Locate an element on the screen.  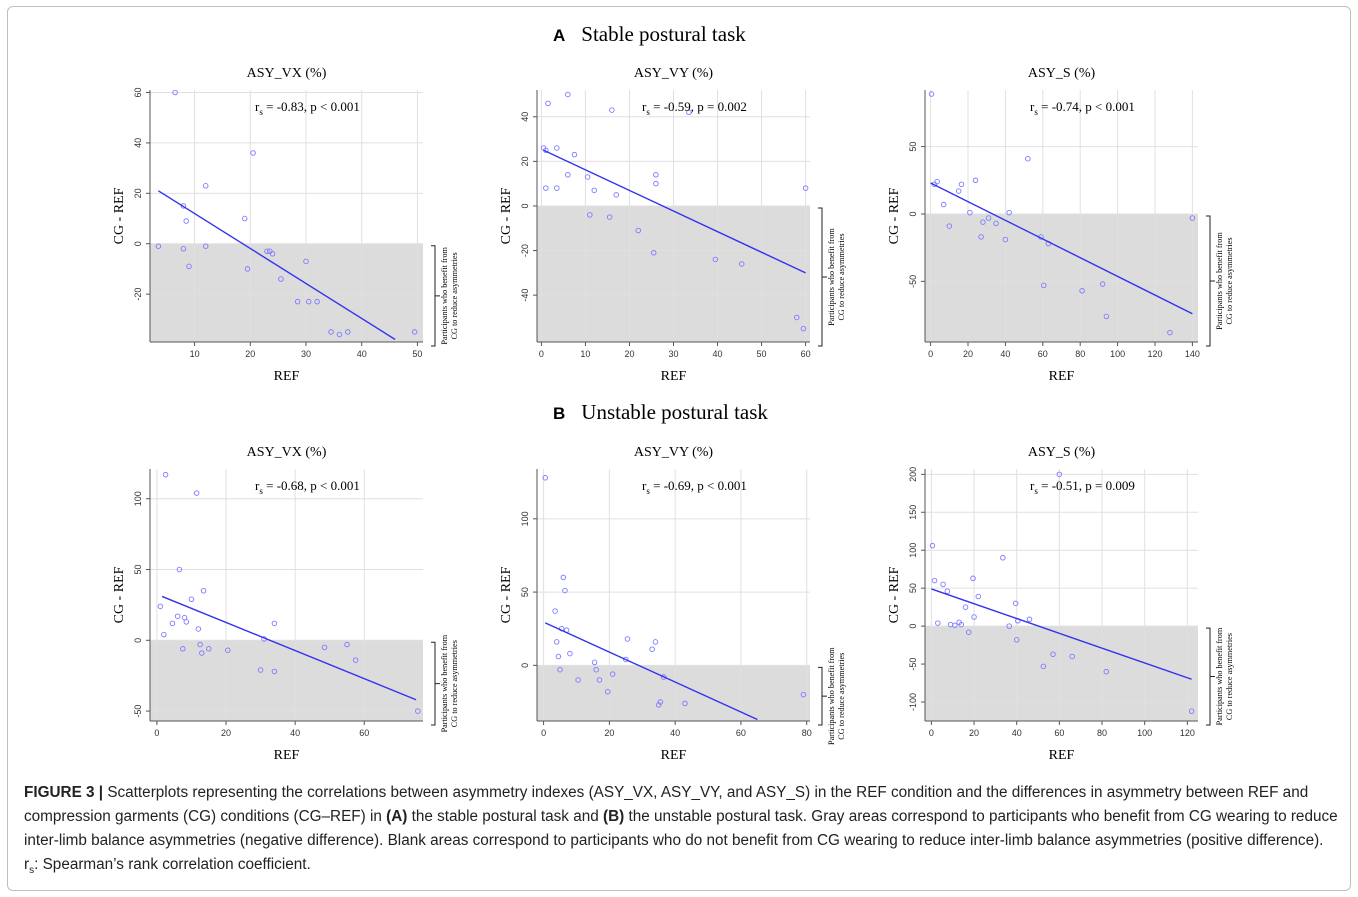
y-tick-label: -50 is located at coordinates (913, 664).